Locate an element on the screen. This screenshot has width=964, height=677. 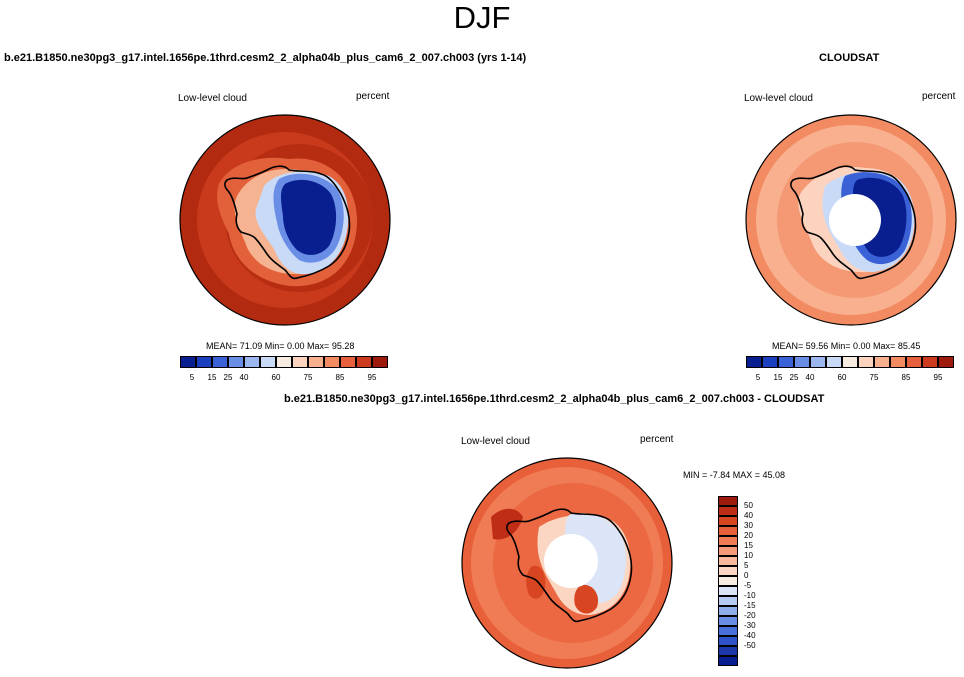
diff-colorbar-tick: 20 is located at coordinates (748, 535).